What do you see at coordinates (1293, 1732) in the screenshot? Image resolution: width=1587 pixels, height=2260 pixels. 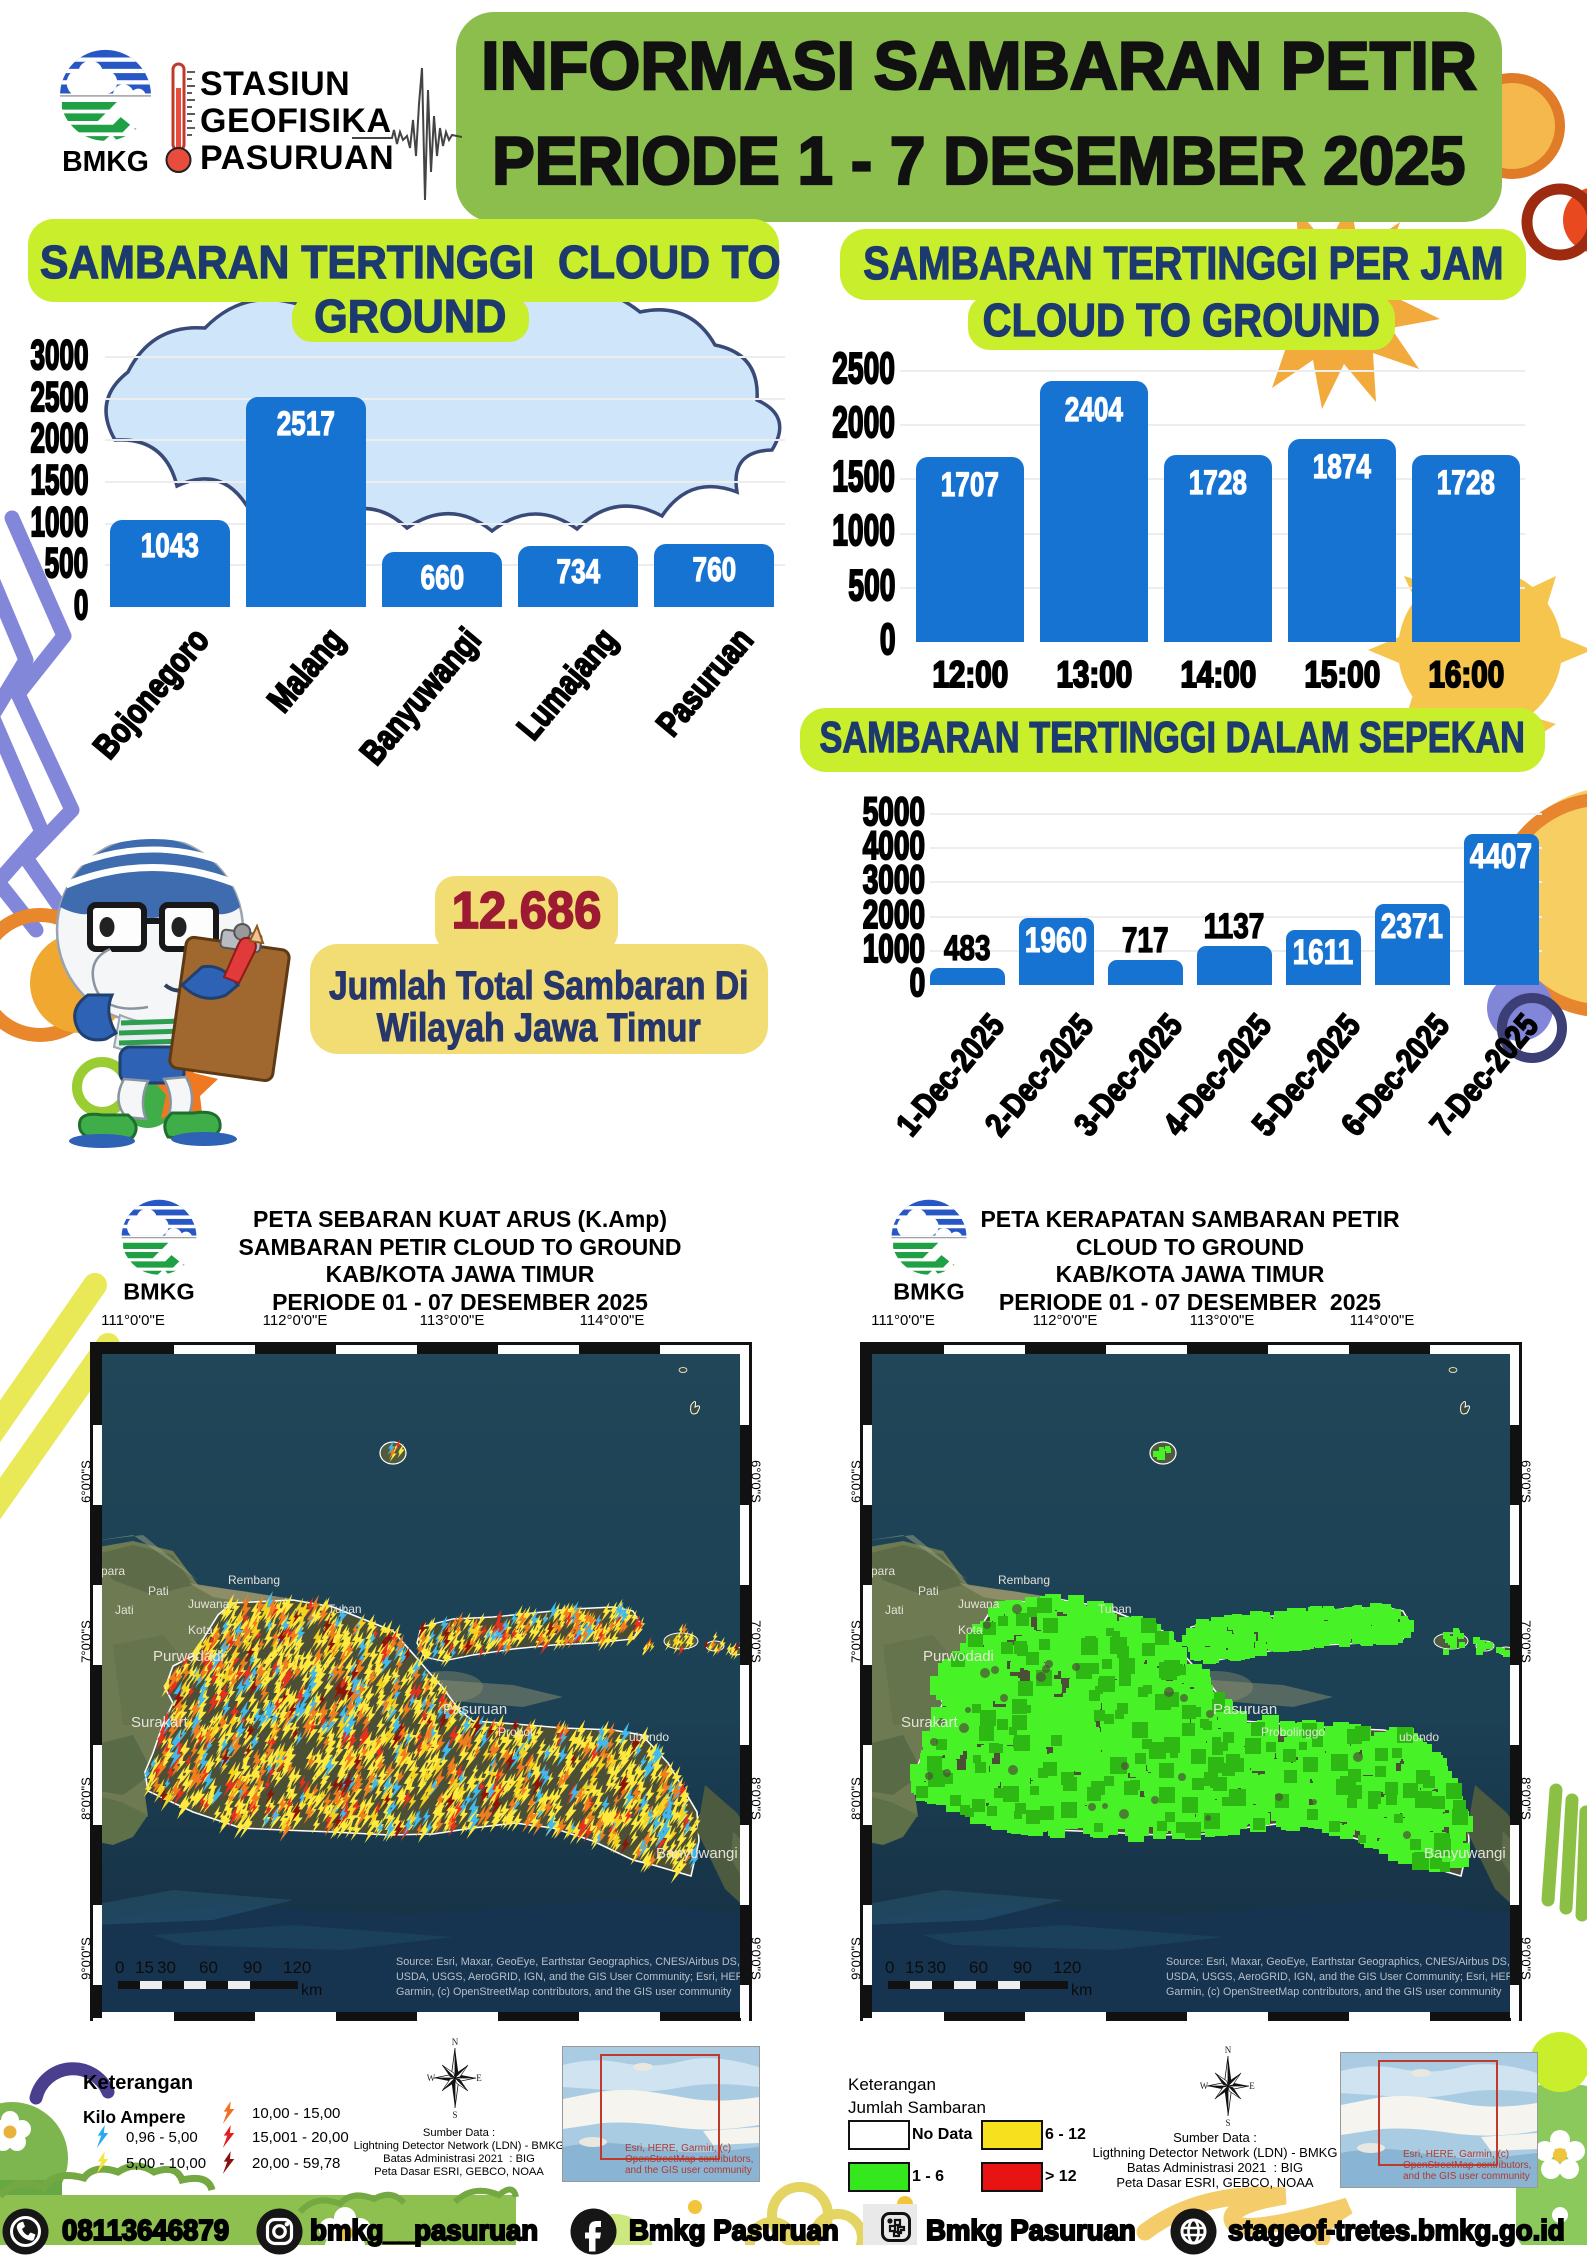 I see `svg-text: Probolinggo` at bounding box center [1293, 1732].